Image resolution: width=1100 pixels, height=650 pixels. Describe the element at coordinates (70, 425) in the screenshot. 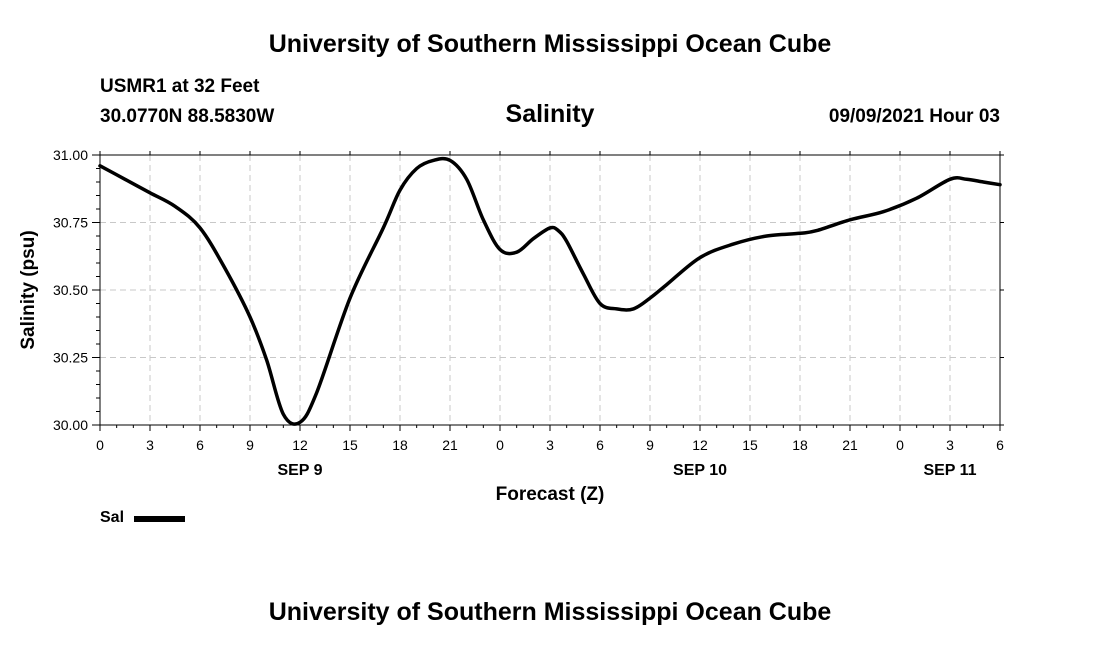

I see `y-tick-label: 30.00` at that location.